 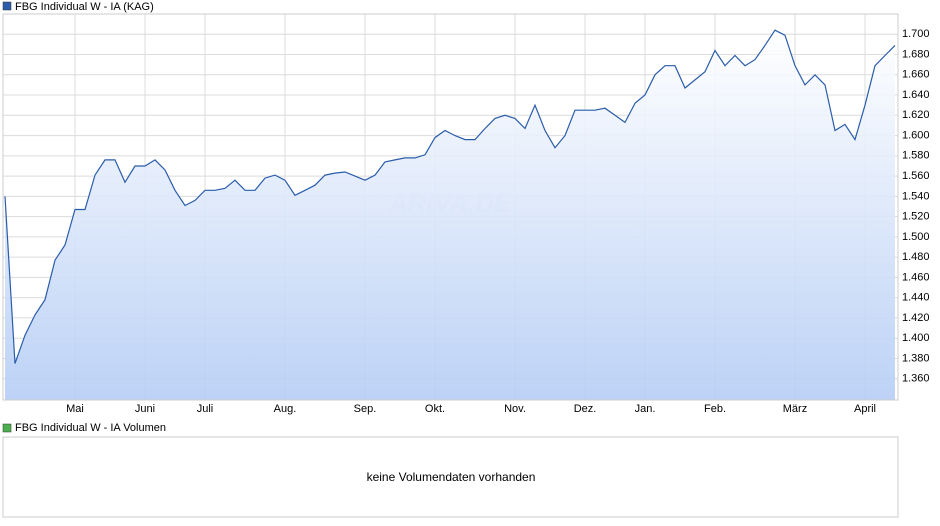 I want to click on y-tick-label: 1.600, so click(x=916, y=135).